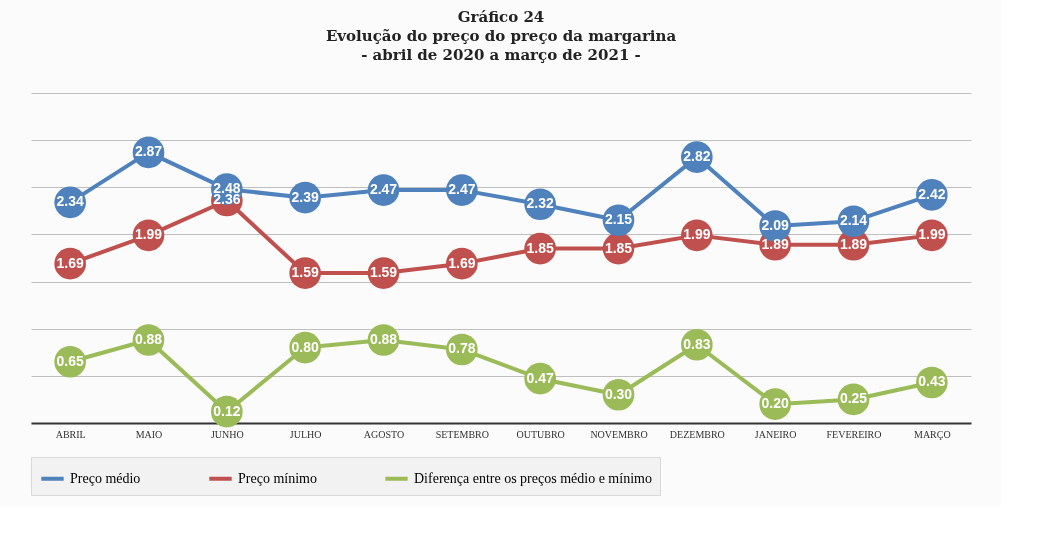  What do you see at coordinates (277, 478) in the screenshot?
I see `legend-label: Preço mínimo` at bounding box center [277, 478].